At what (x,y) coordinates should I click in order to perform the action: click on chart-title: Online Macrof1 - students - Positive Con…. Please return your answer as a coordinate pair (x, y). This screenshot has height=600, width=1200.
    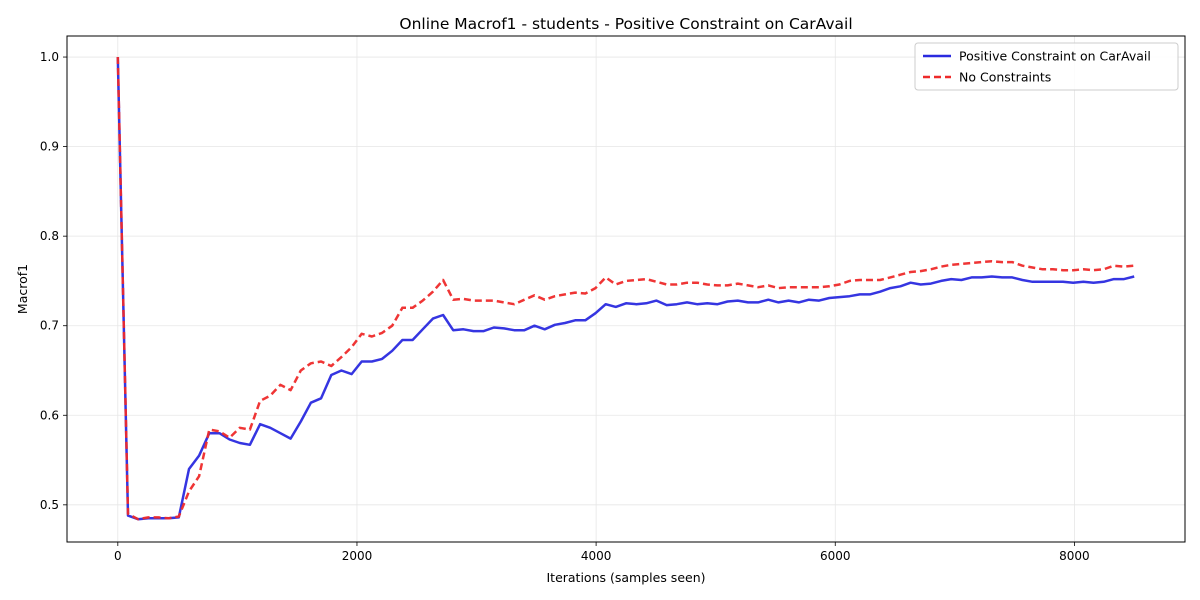
    Looking at the image, I should click on (625, 24).